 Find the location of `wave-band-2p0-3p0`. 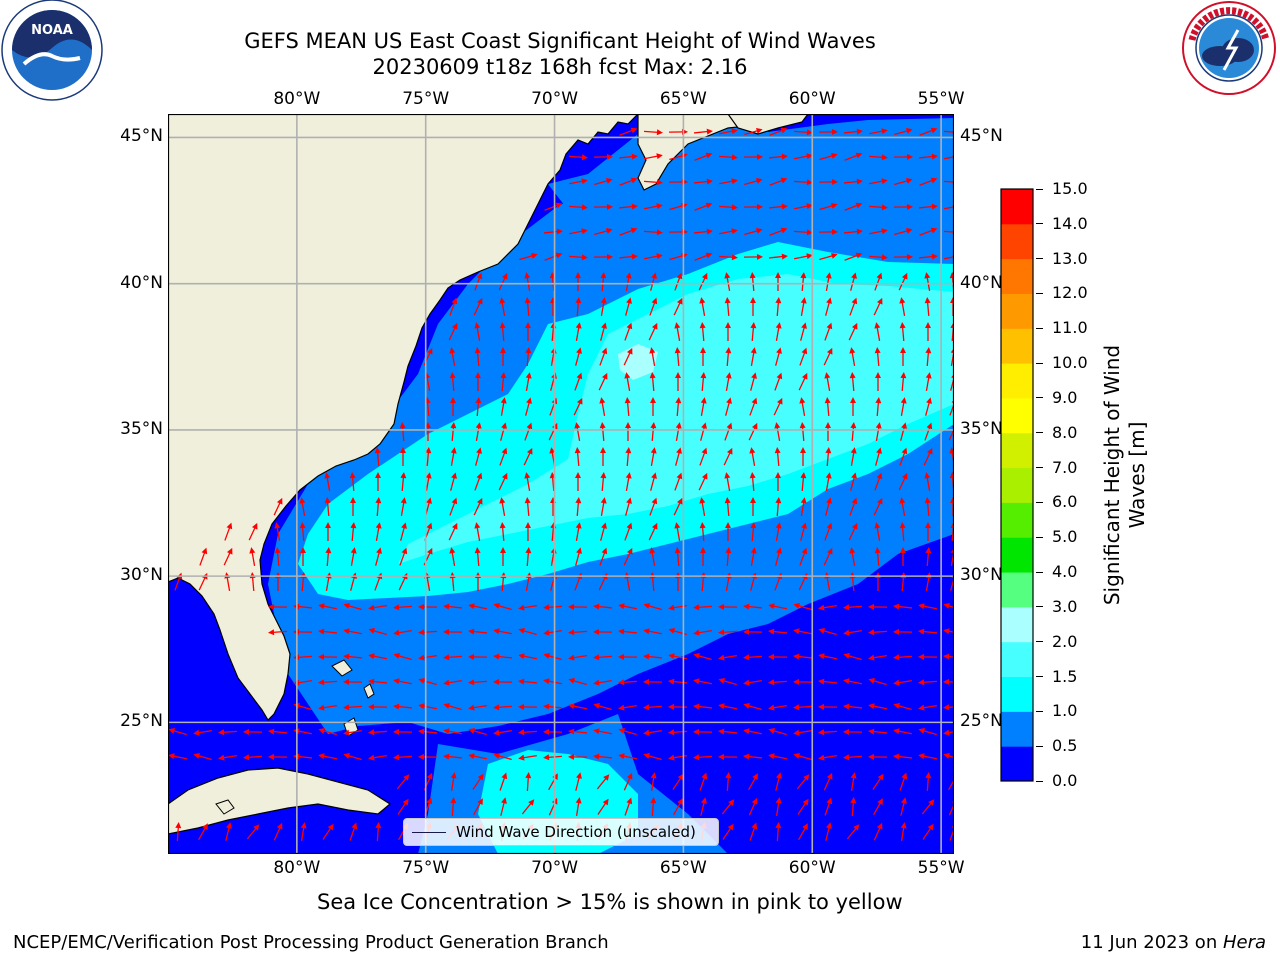

wave-band-2p0-3p0 is located at coordinates (638, 362).